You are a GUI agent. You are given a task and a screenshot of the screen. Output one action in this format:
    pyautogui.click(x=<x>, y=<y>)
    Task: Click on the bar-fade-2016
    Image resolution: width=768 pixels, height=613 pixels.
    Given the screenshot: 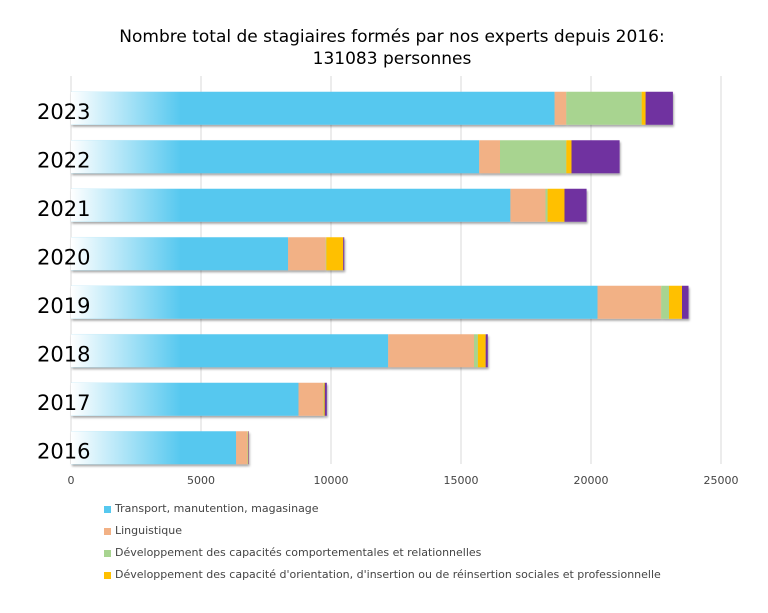 What is the action you would take?
    pyautogui.click(x=126, y=448)
    